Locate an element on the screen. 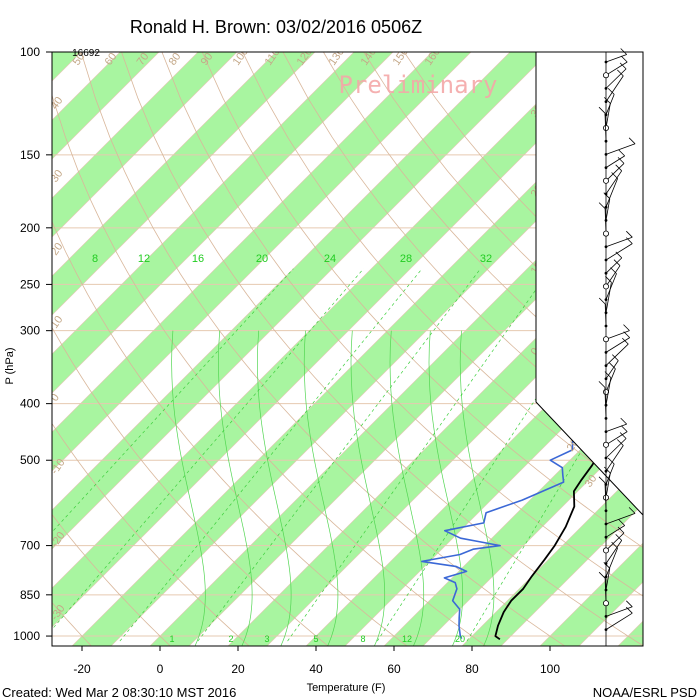  preliminary-watermark: Preliminary is located at coordinates (418, 85).